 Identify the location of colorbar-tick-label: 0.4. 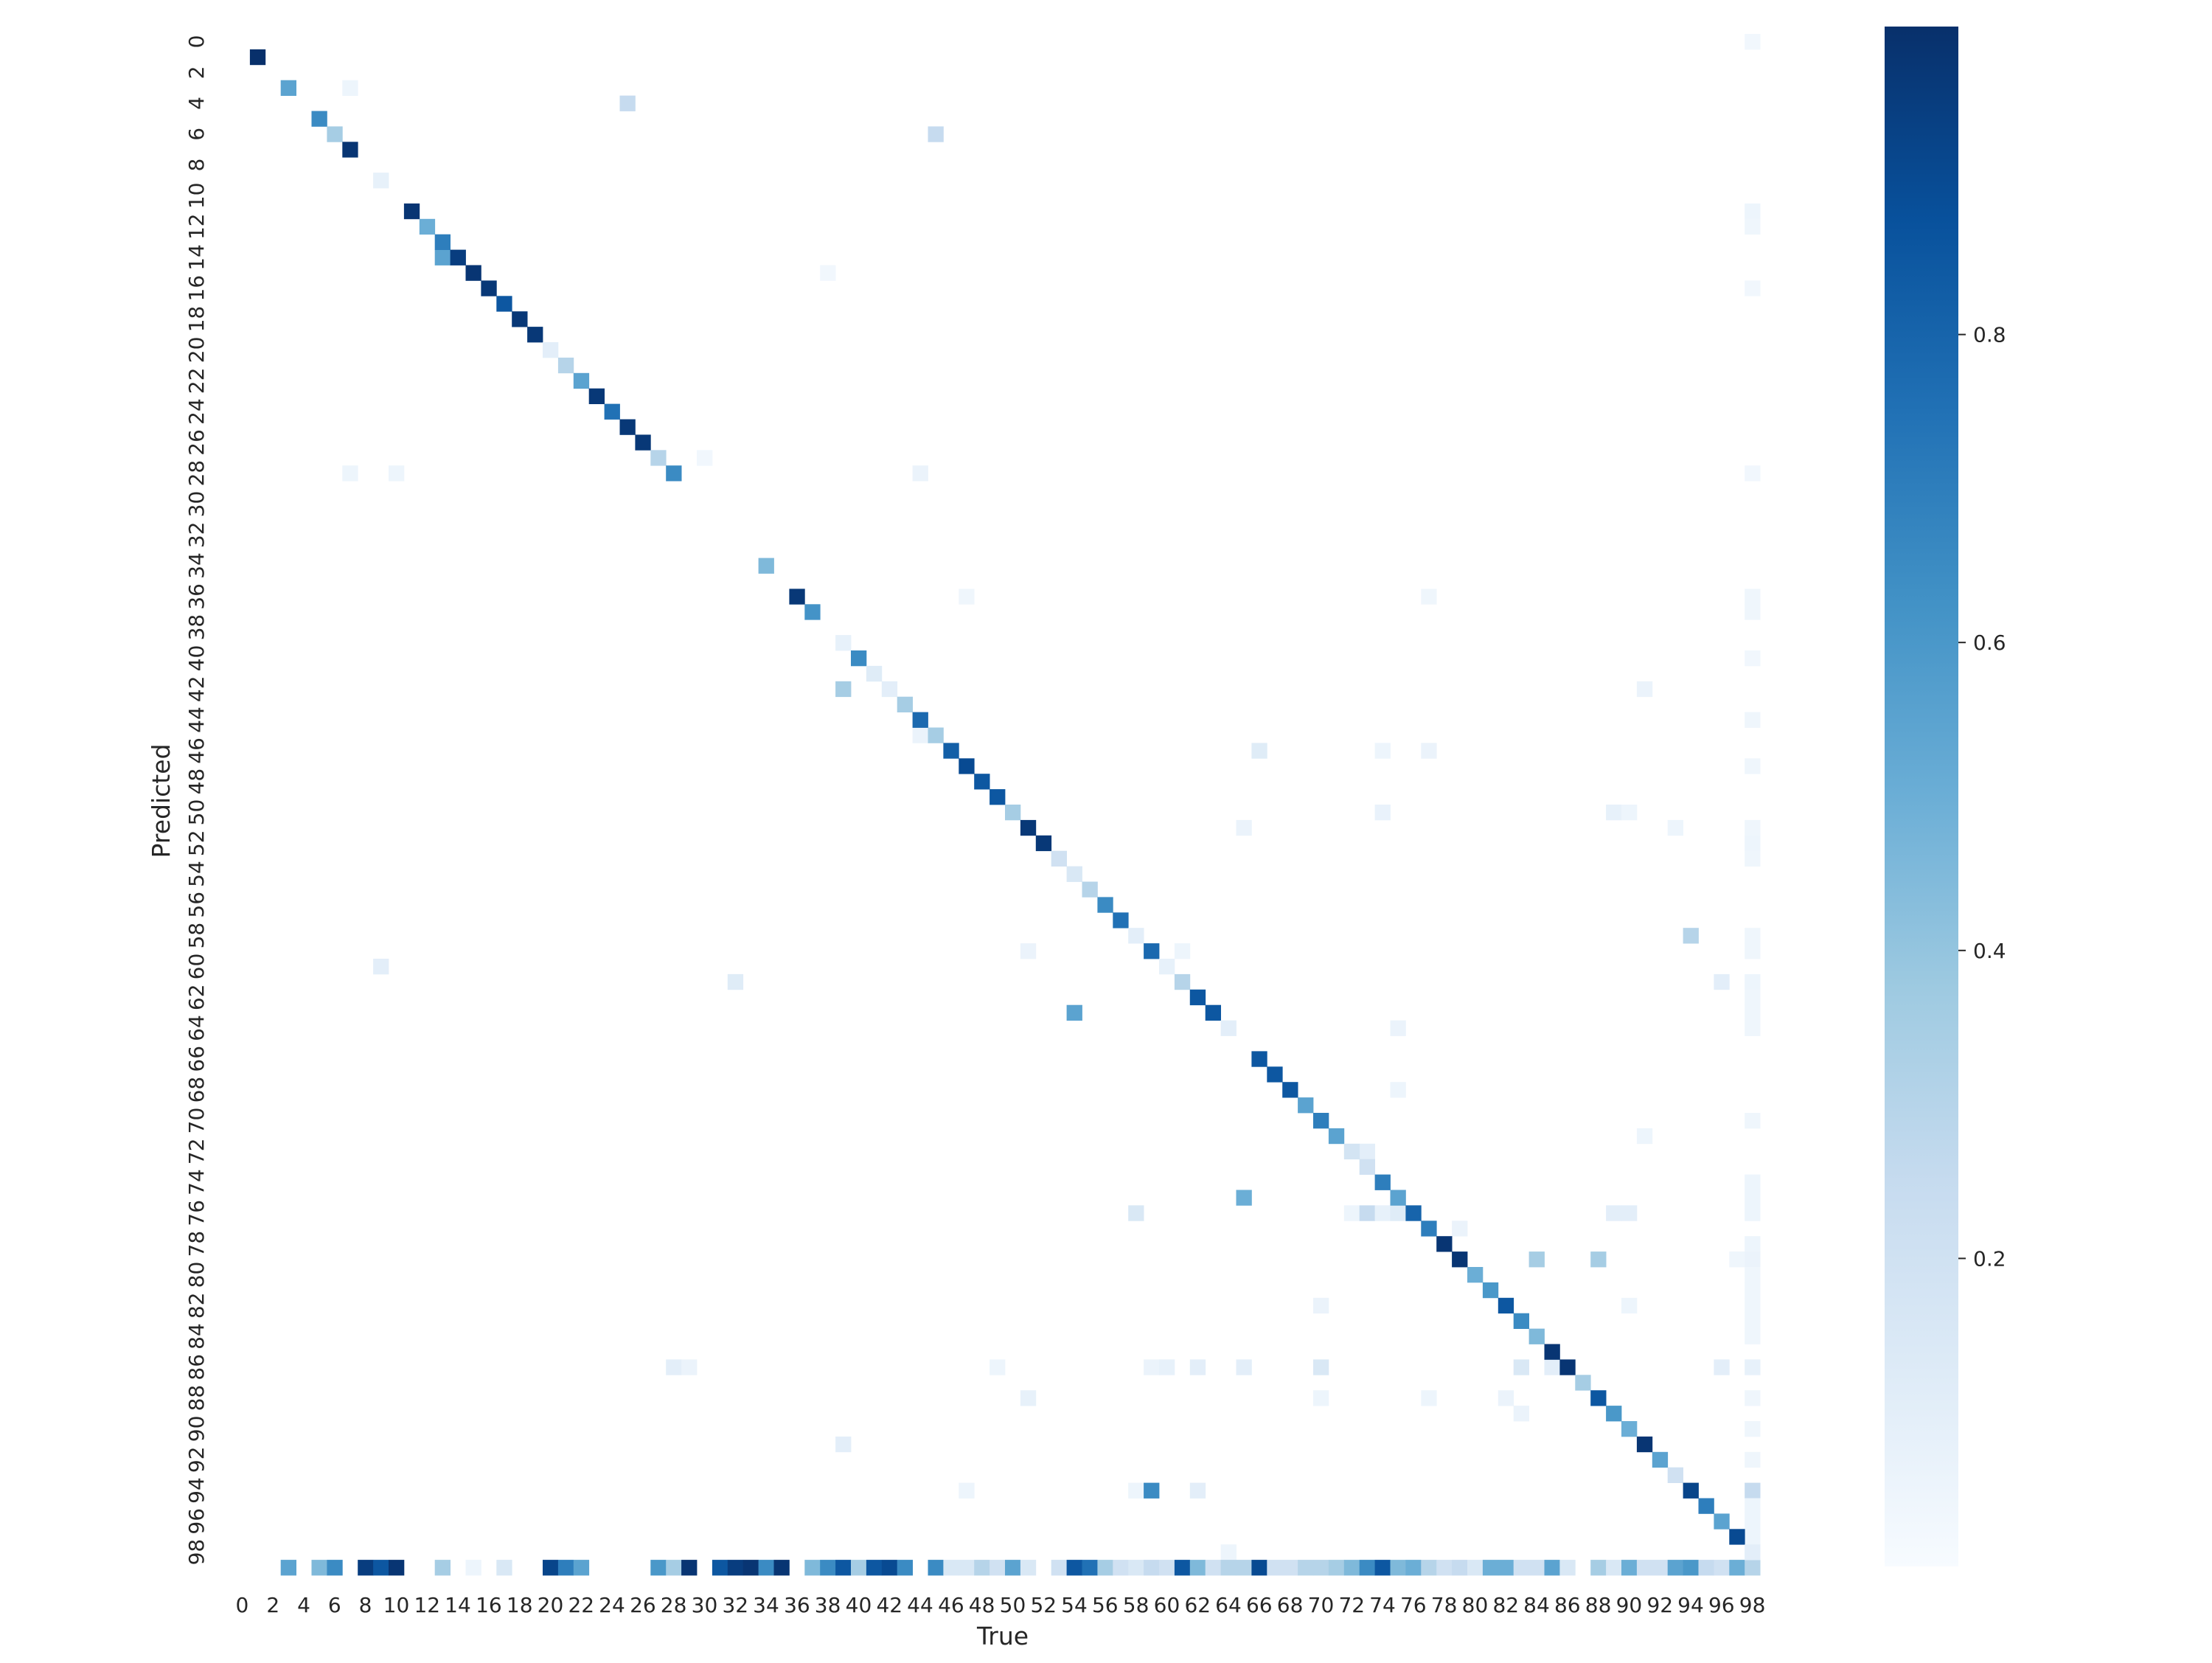
(1989, 951).